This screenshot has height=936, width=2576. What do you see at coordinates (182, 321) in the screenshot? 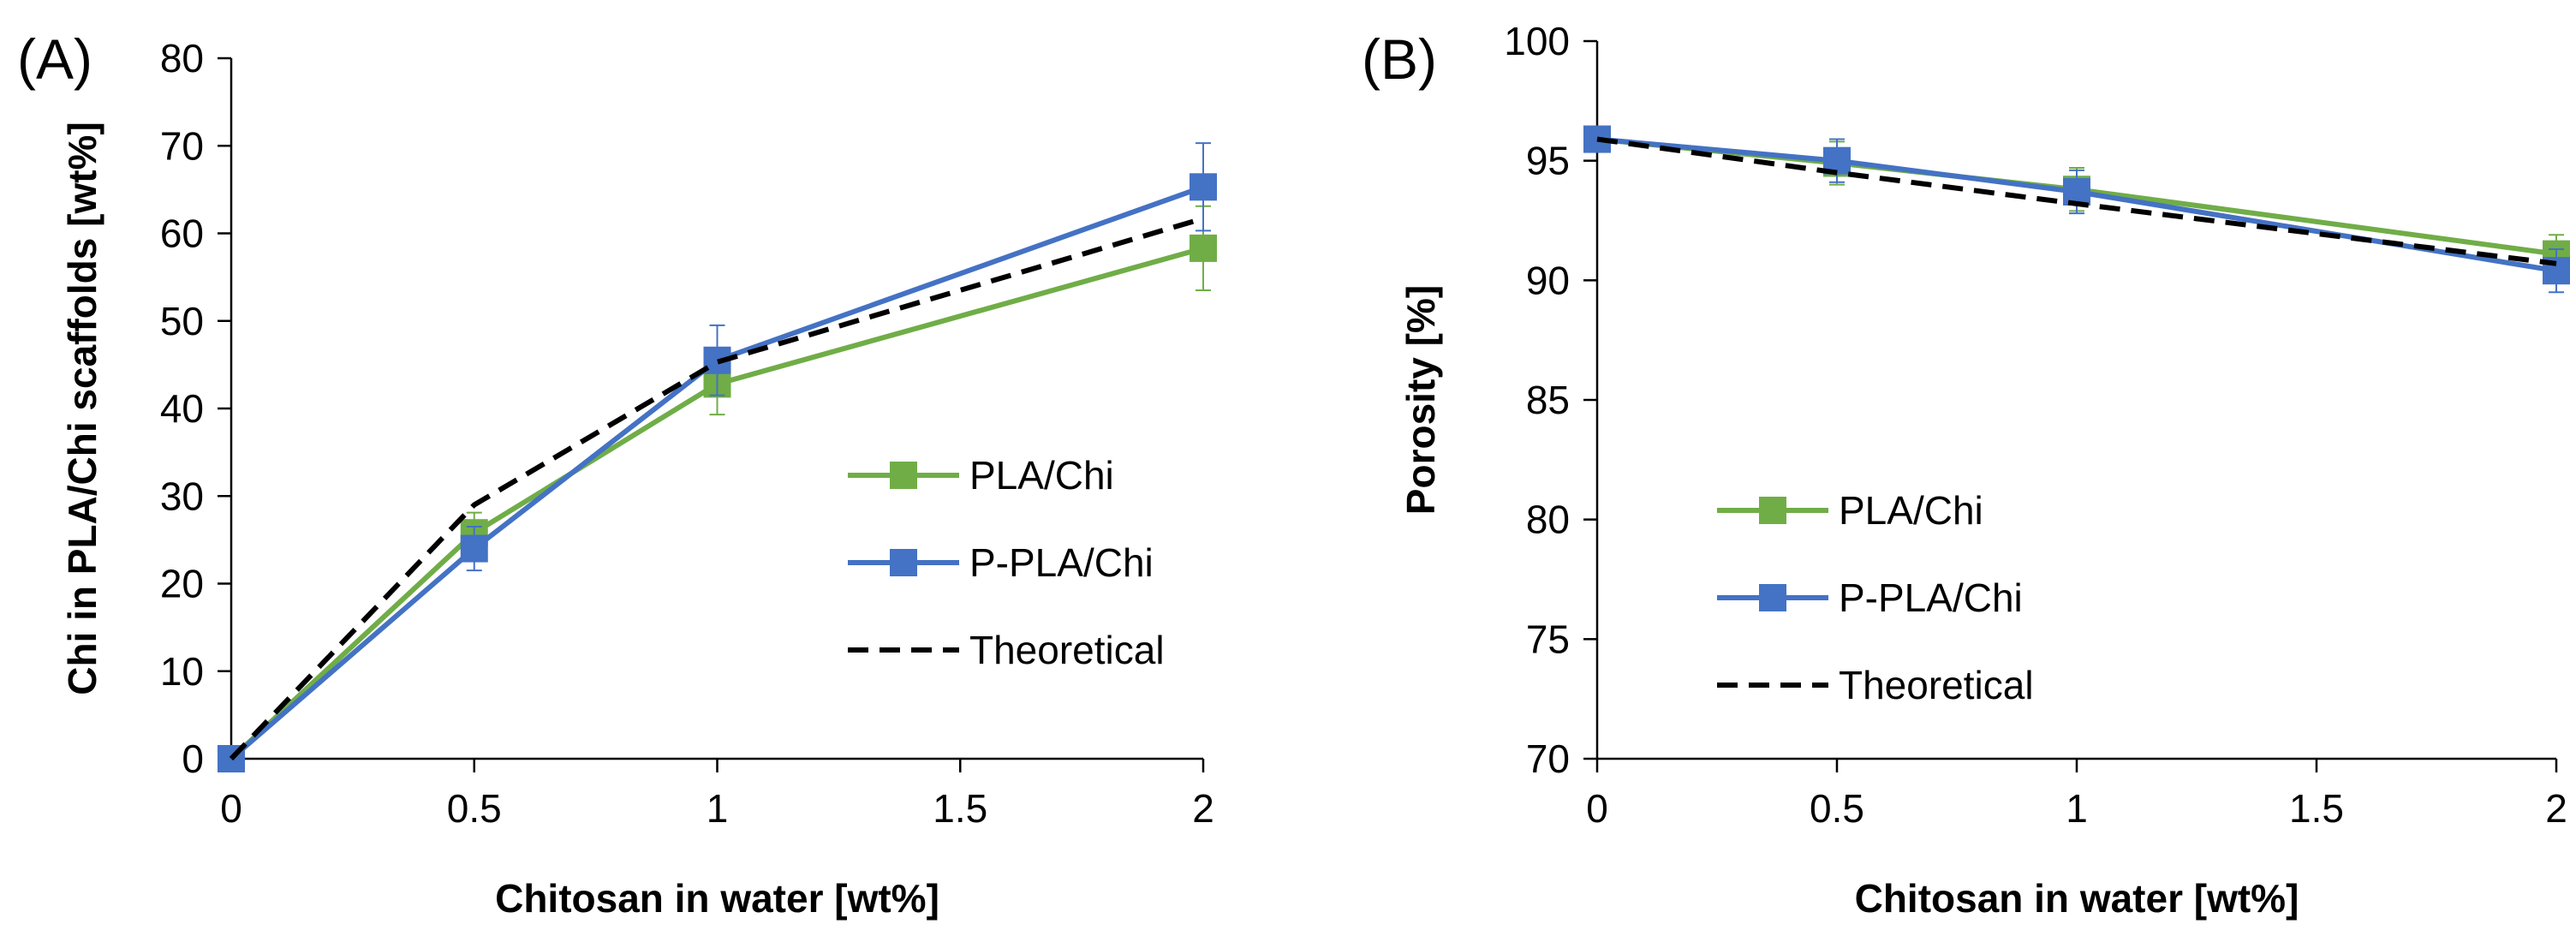
I see `y-tick-label: 50` at bounding box center [182, 321].